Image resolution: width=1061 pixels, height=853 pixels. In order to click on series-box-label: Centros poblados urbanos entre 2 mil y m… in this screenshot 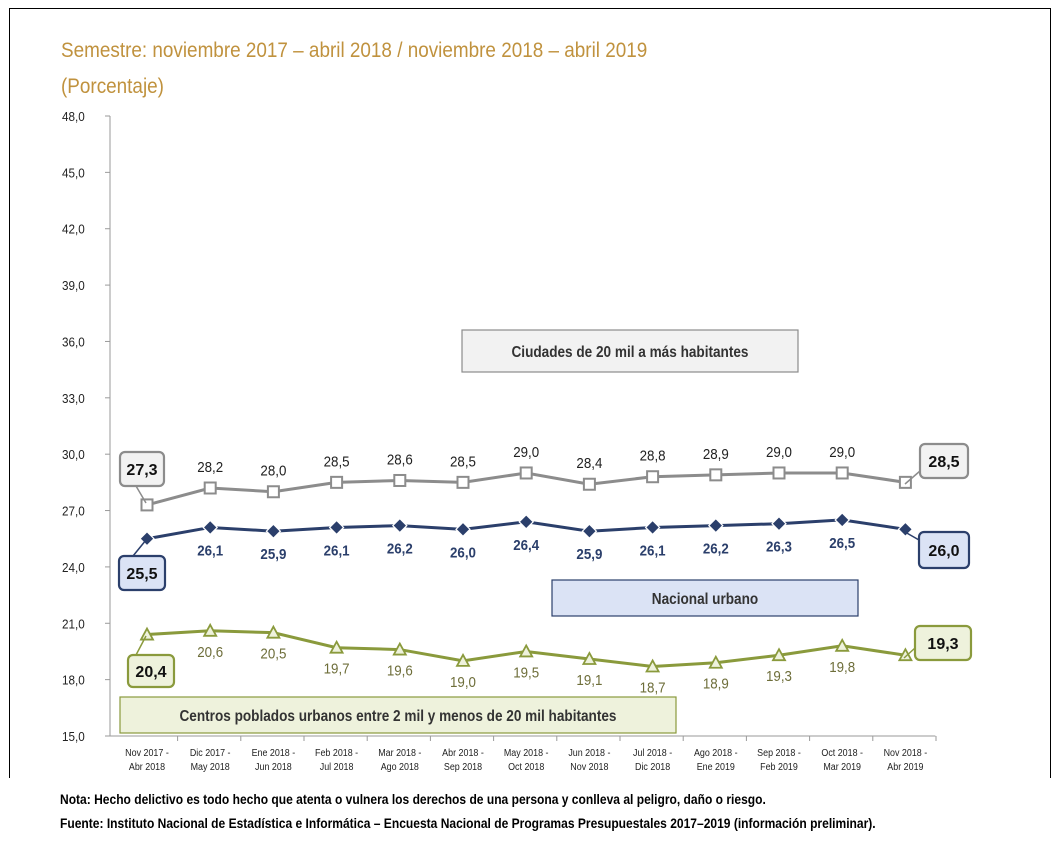, I will do `click(398, 716)`.